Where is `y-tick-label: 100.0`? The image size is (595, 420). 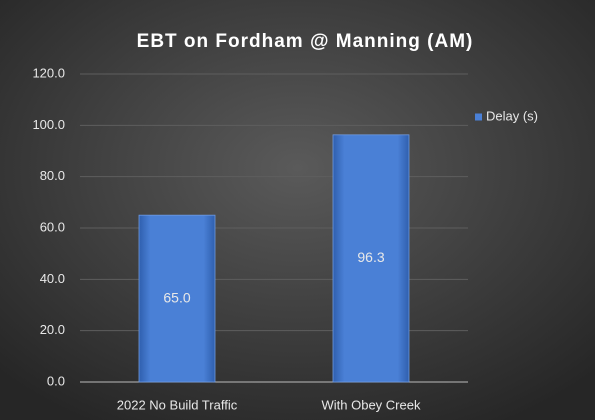
y-tick-label: 100.0 is located at coordinates (48, 124).